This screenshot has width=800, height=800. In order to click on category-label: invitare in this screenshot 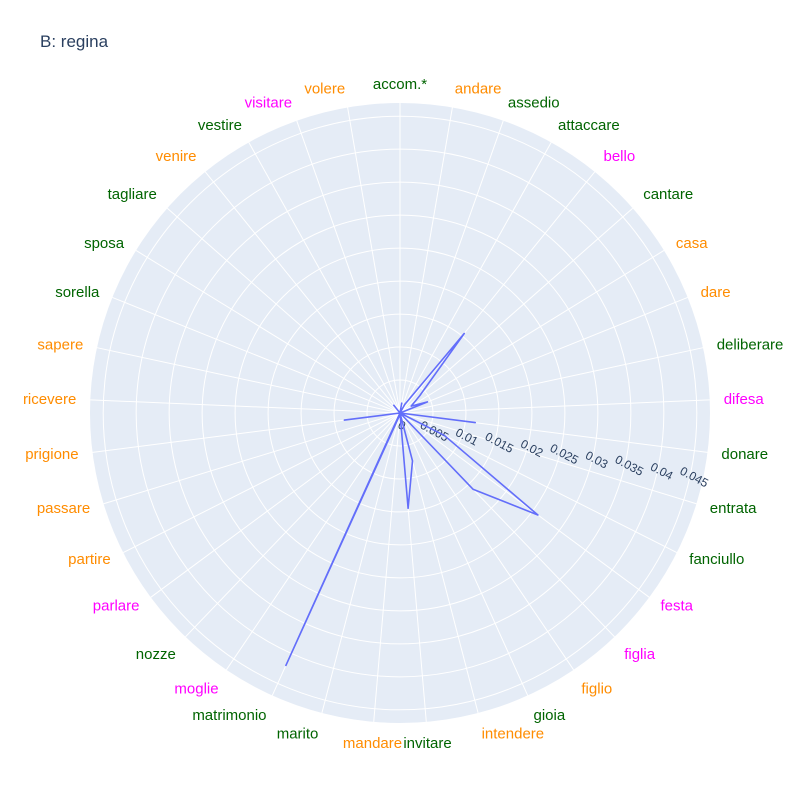, I will do `click(427, 743)`.